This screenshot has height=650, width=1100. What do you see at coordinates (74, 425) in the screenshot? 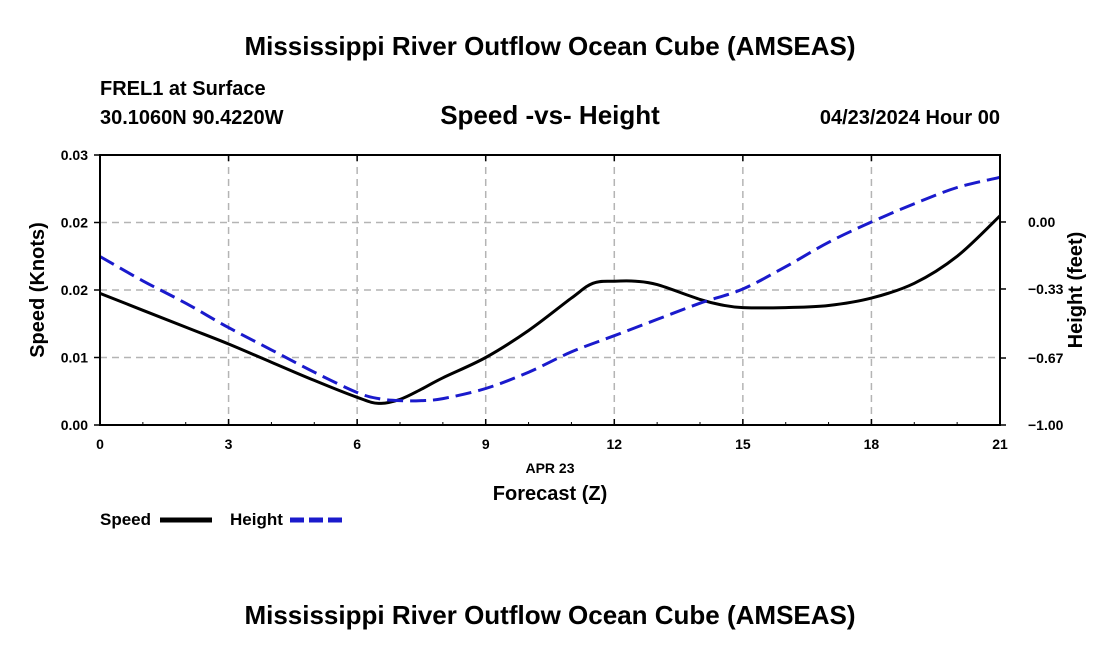
I see `y-left-tick-label: 0.00` at bounding box center [74, 425].